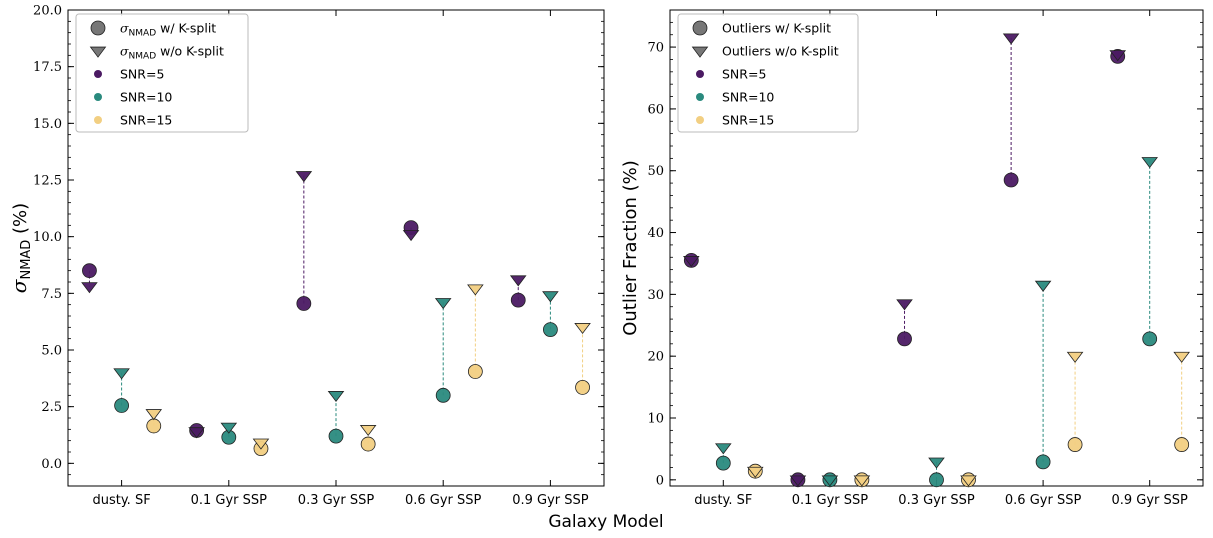  Describe the element at coordinates (172, 53) in the screenshot. I see `legend-label: σNMAD w/o K-split` at that location.